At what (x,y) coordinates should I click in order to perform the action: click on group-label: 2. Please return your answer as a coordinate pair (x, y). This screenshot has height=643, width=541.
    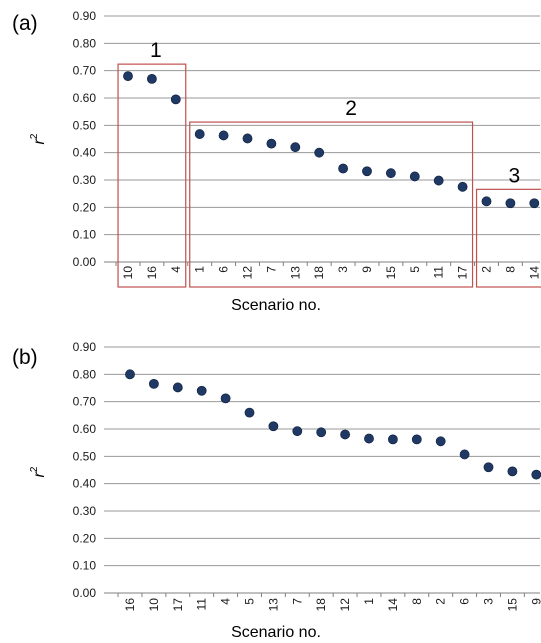
    Looking at the image, I should click on (351, 108).